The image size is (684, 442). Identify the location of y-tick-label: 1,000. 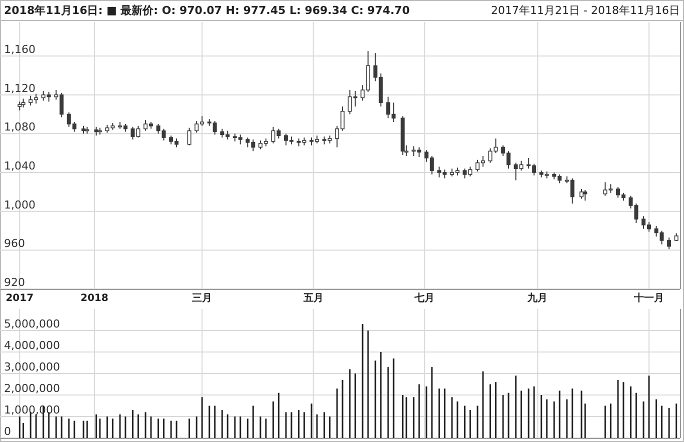
(20, 205).